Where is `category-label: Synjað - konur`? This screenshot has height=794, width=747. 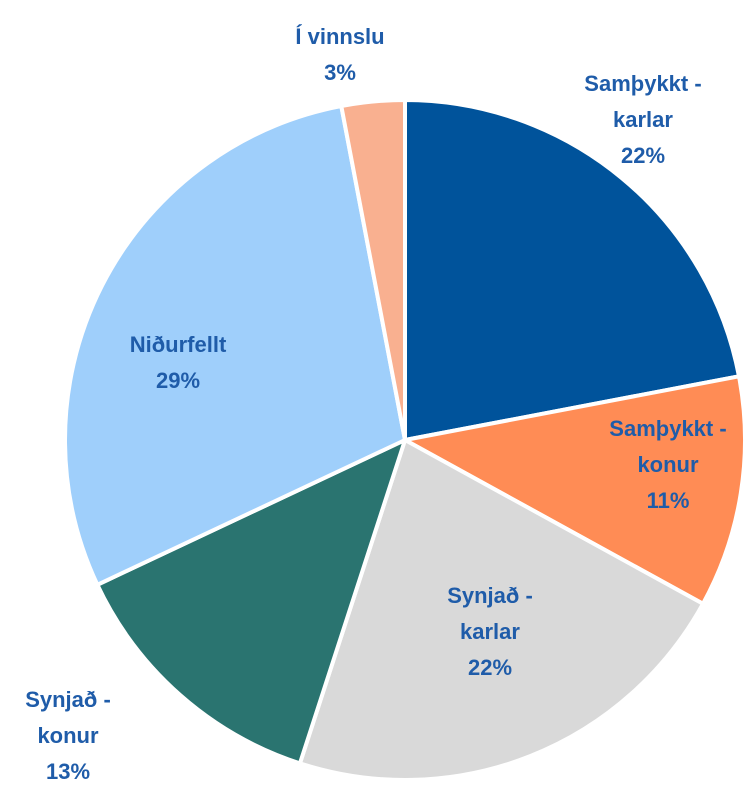 category-label: Synjað - konur is located at coordinates (68, 717).